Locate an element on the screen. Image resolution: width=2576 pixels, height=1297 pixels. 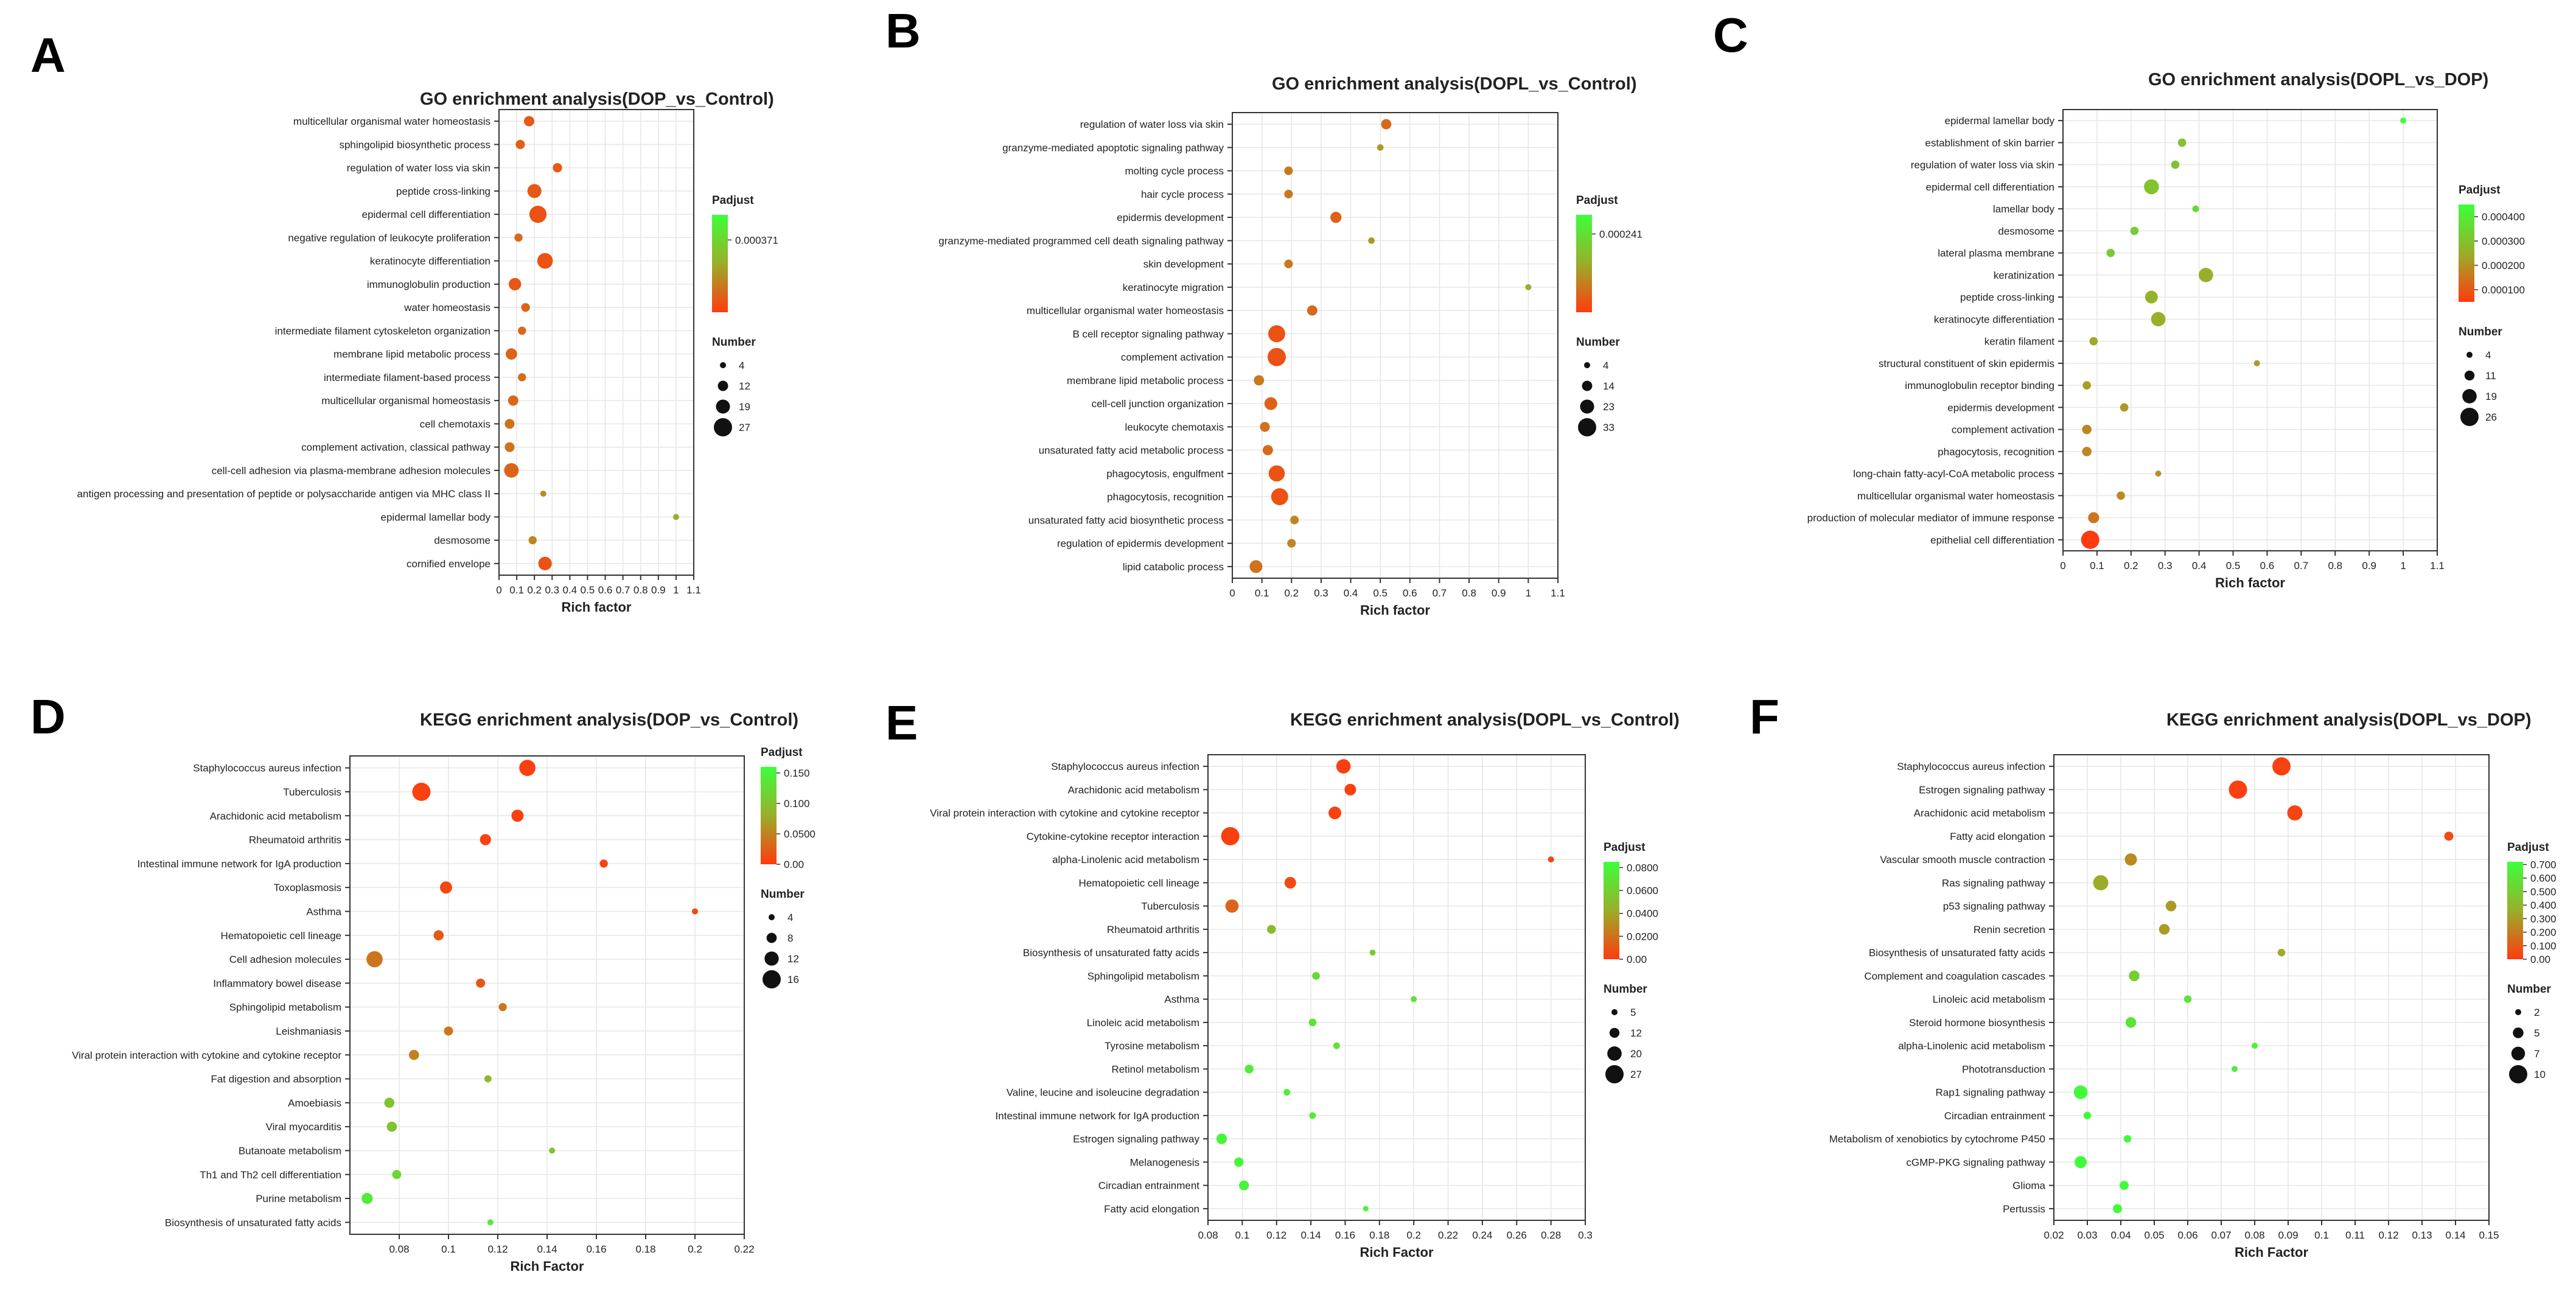
y-tick-label: Hematopoietic cell lineage is located at coordinates (281, 936).